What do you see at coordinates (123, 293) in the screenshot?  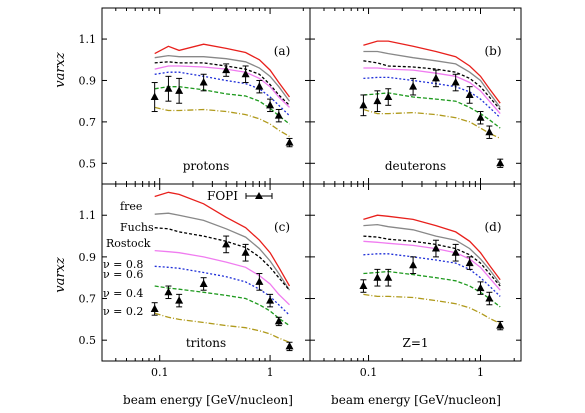 I see `legend-nu04: ν = 0.4` at bounding box center [123, 293].